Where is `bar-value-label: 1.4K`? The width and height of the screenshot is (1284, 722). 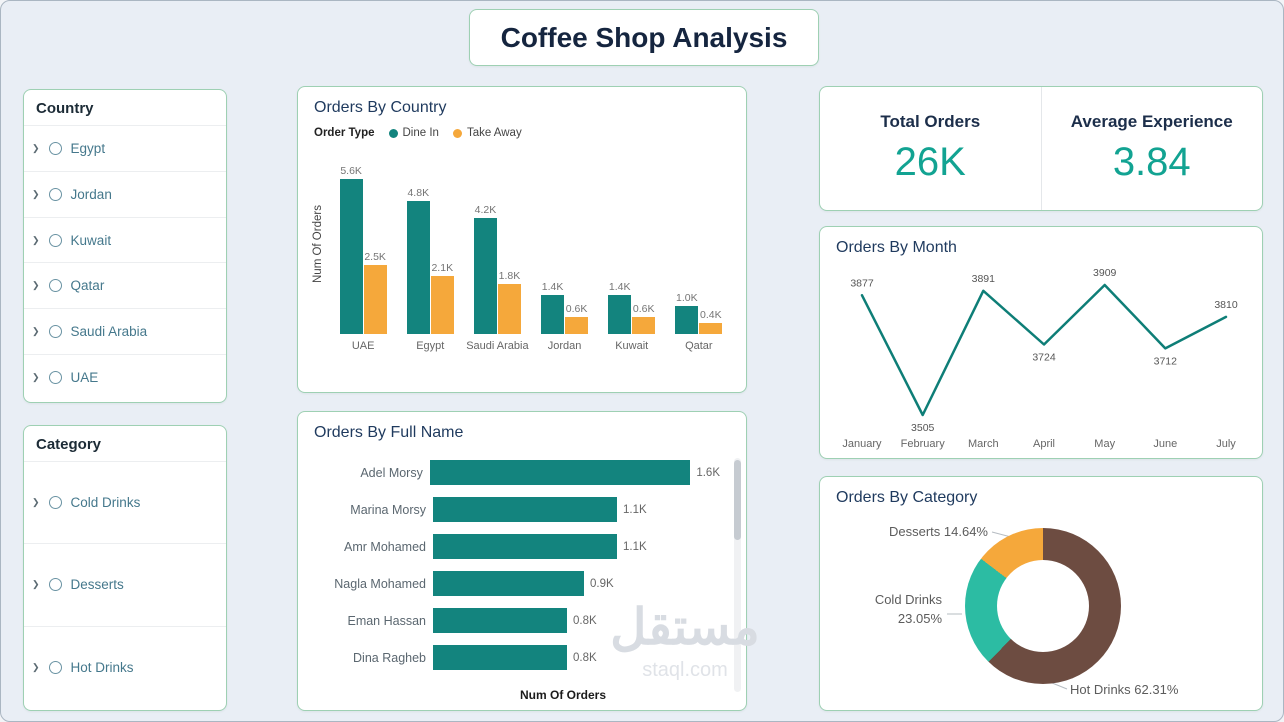
bar-value-label: 1.4K is located at coordinates (619, 287).